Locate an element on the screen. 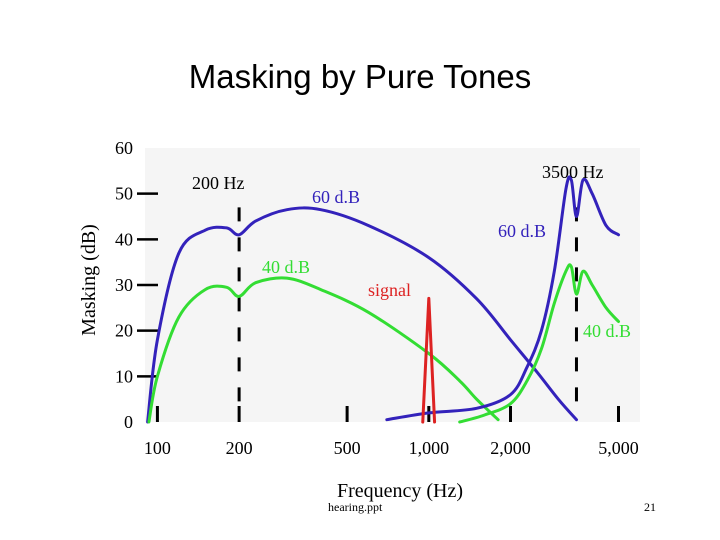 The image size is (720, 540). y-tick-label: 20 is located at coordinates (124, 331).